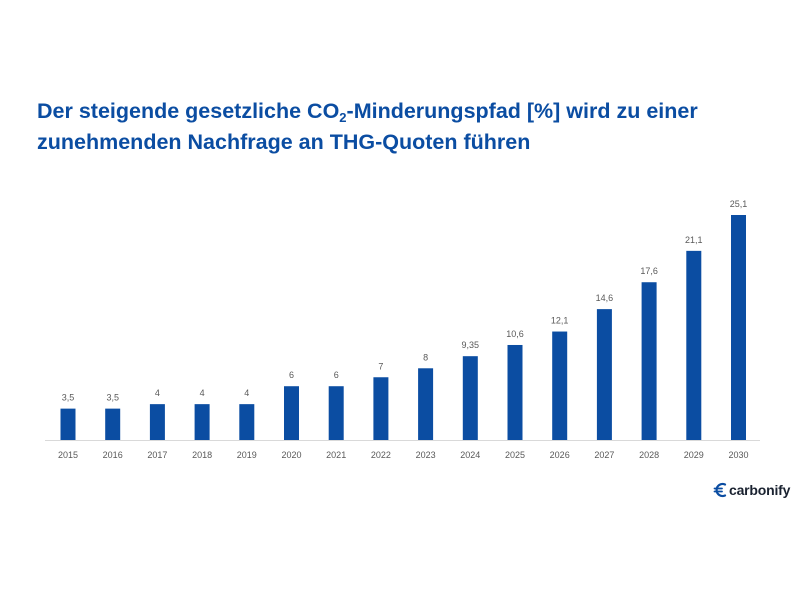  I want to click on title-subscript: 2, so click(343, 117).